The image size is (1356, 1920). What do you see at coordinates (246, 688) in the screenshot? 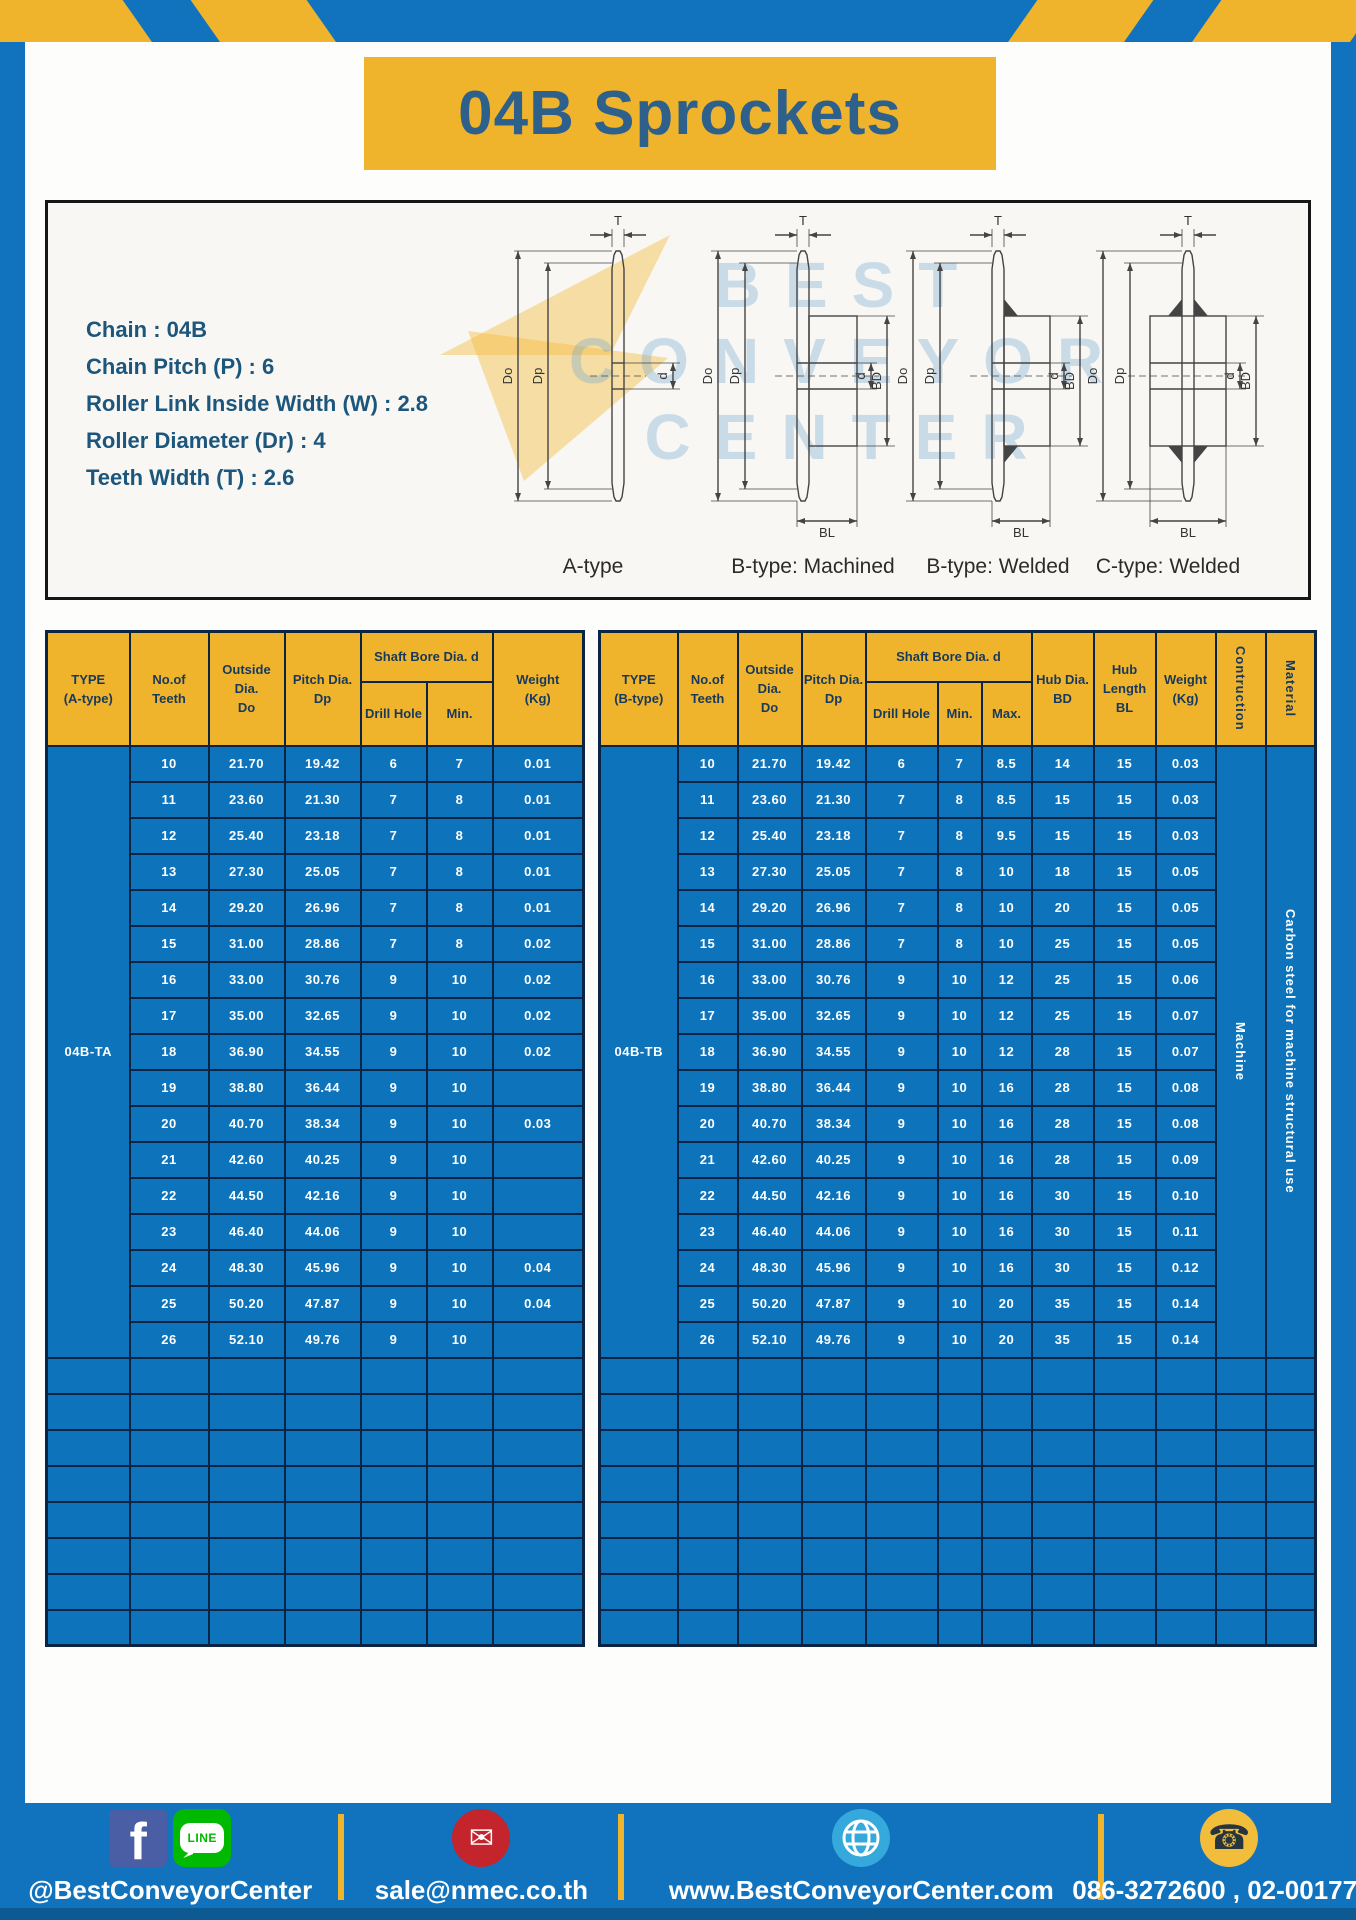
I see `outside-dia-header: Outside Dia. Do` at bounding box center [246, 688].